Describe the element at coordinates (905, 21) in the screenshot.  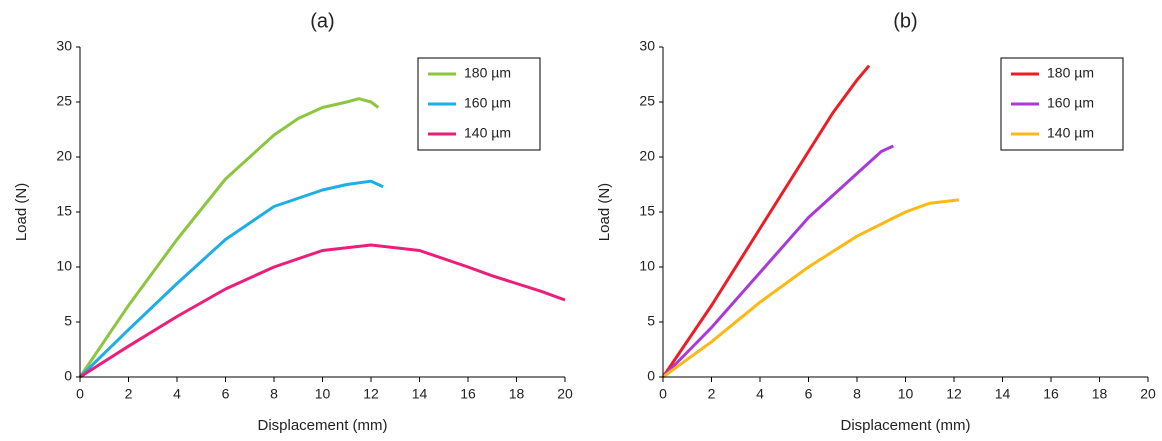
I see `chart-title: (b)` at that location.